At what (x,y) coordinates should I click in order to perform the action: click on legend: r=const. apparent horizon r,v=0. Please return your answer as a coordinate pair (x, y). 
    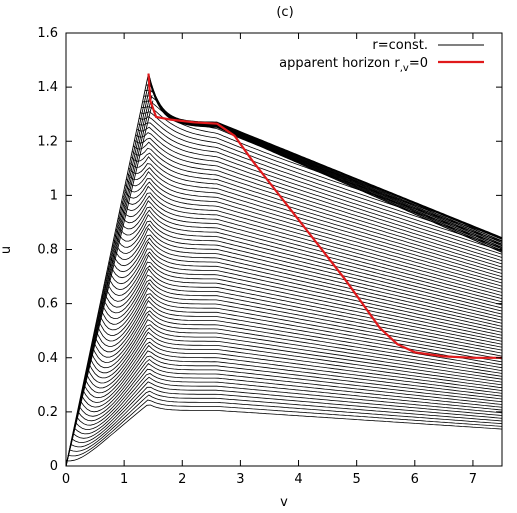
    Looking at the image, I should click on (381, 56).